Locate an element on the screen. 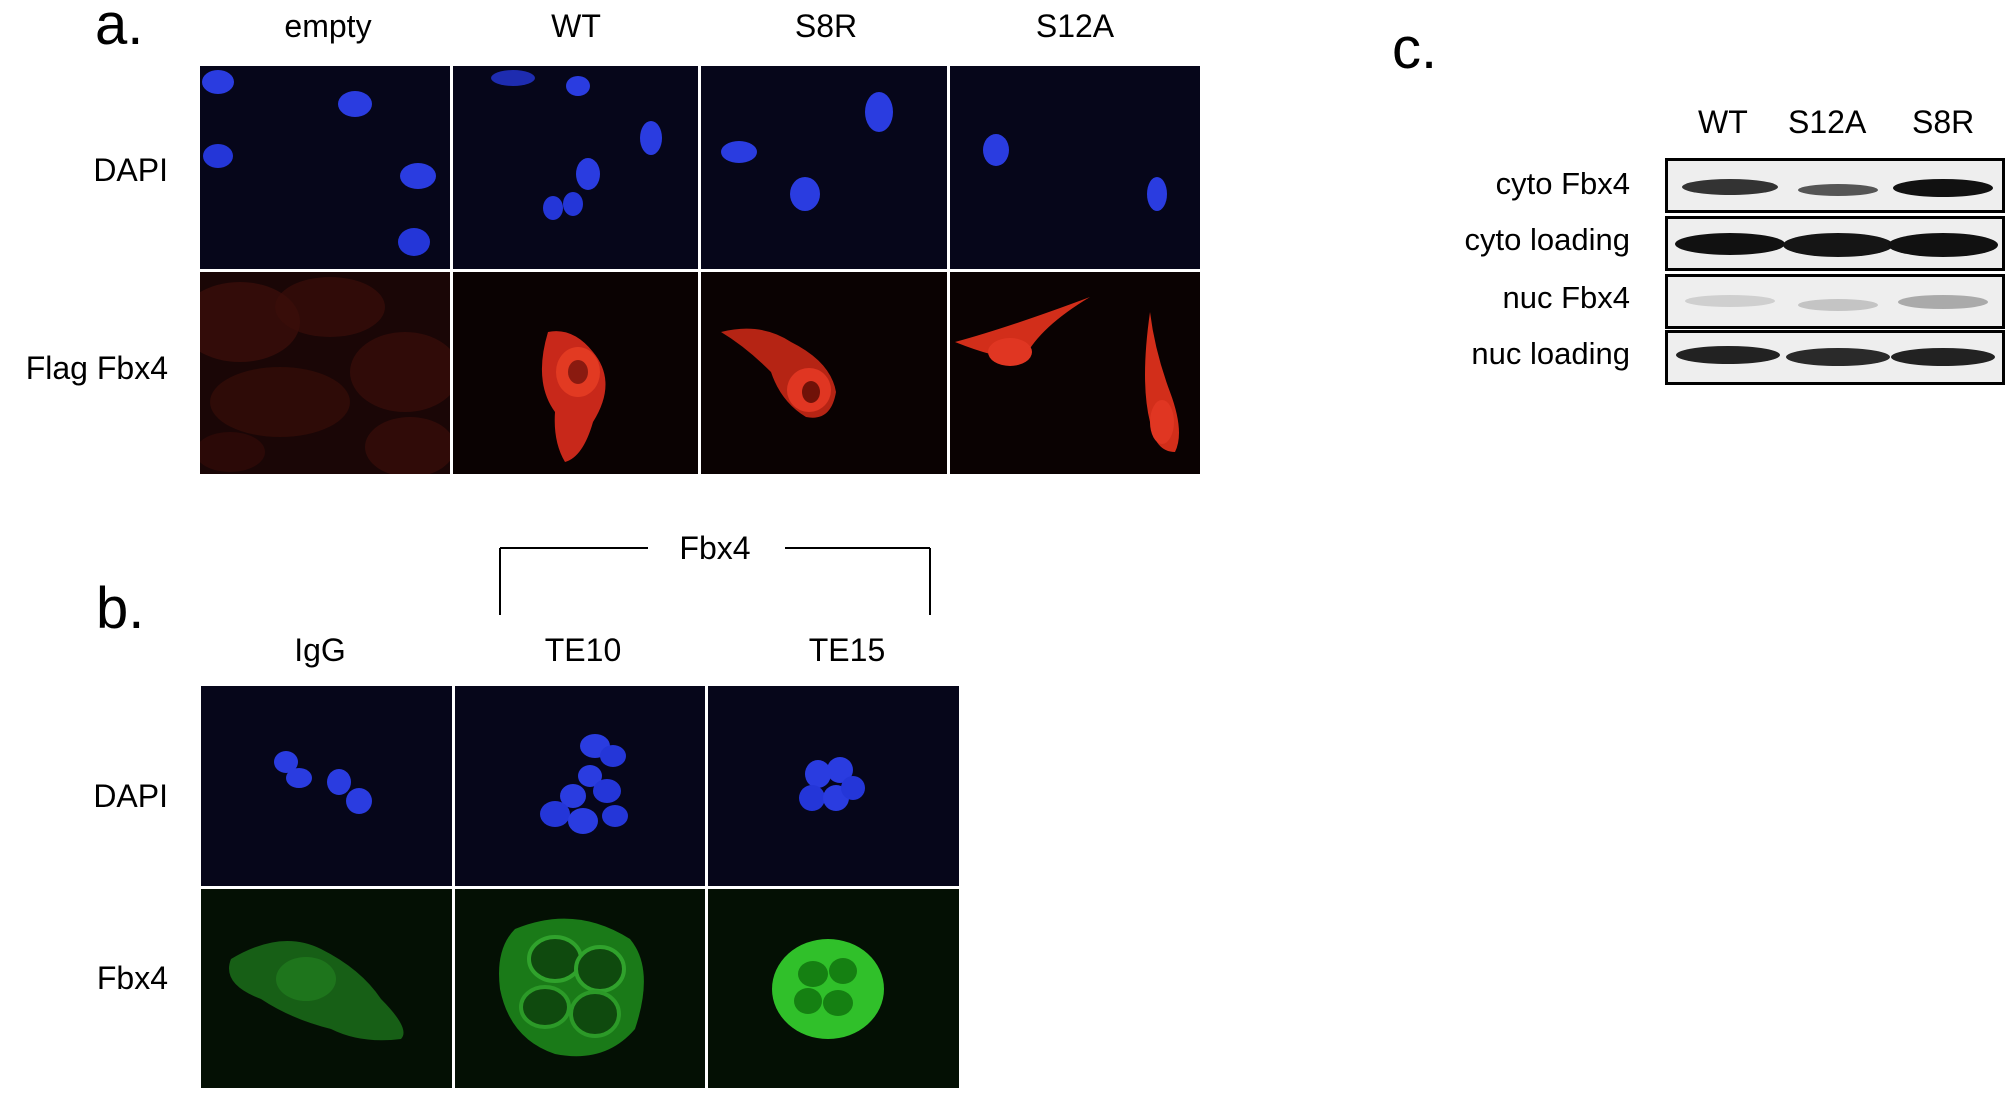 The width and height of the screenshot is (2012, 1096). panel-c-row-cyto-loading: cyto loading is located at coordinates (1547, 239).